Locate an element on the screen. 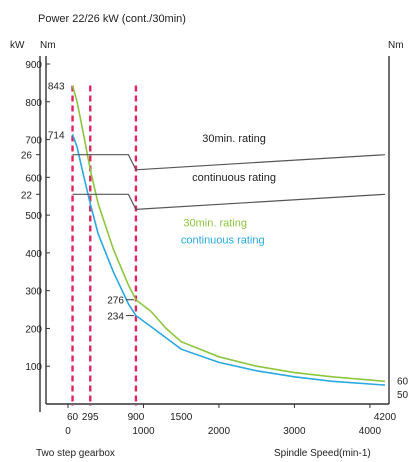  x-tick-label: 1000 is located at coordinates (143, 431).